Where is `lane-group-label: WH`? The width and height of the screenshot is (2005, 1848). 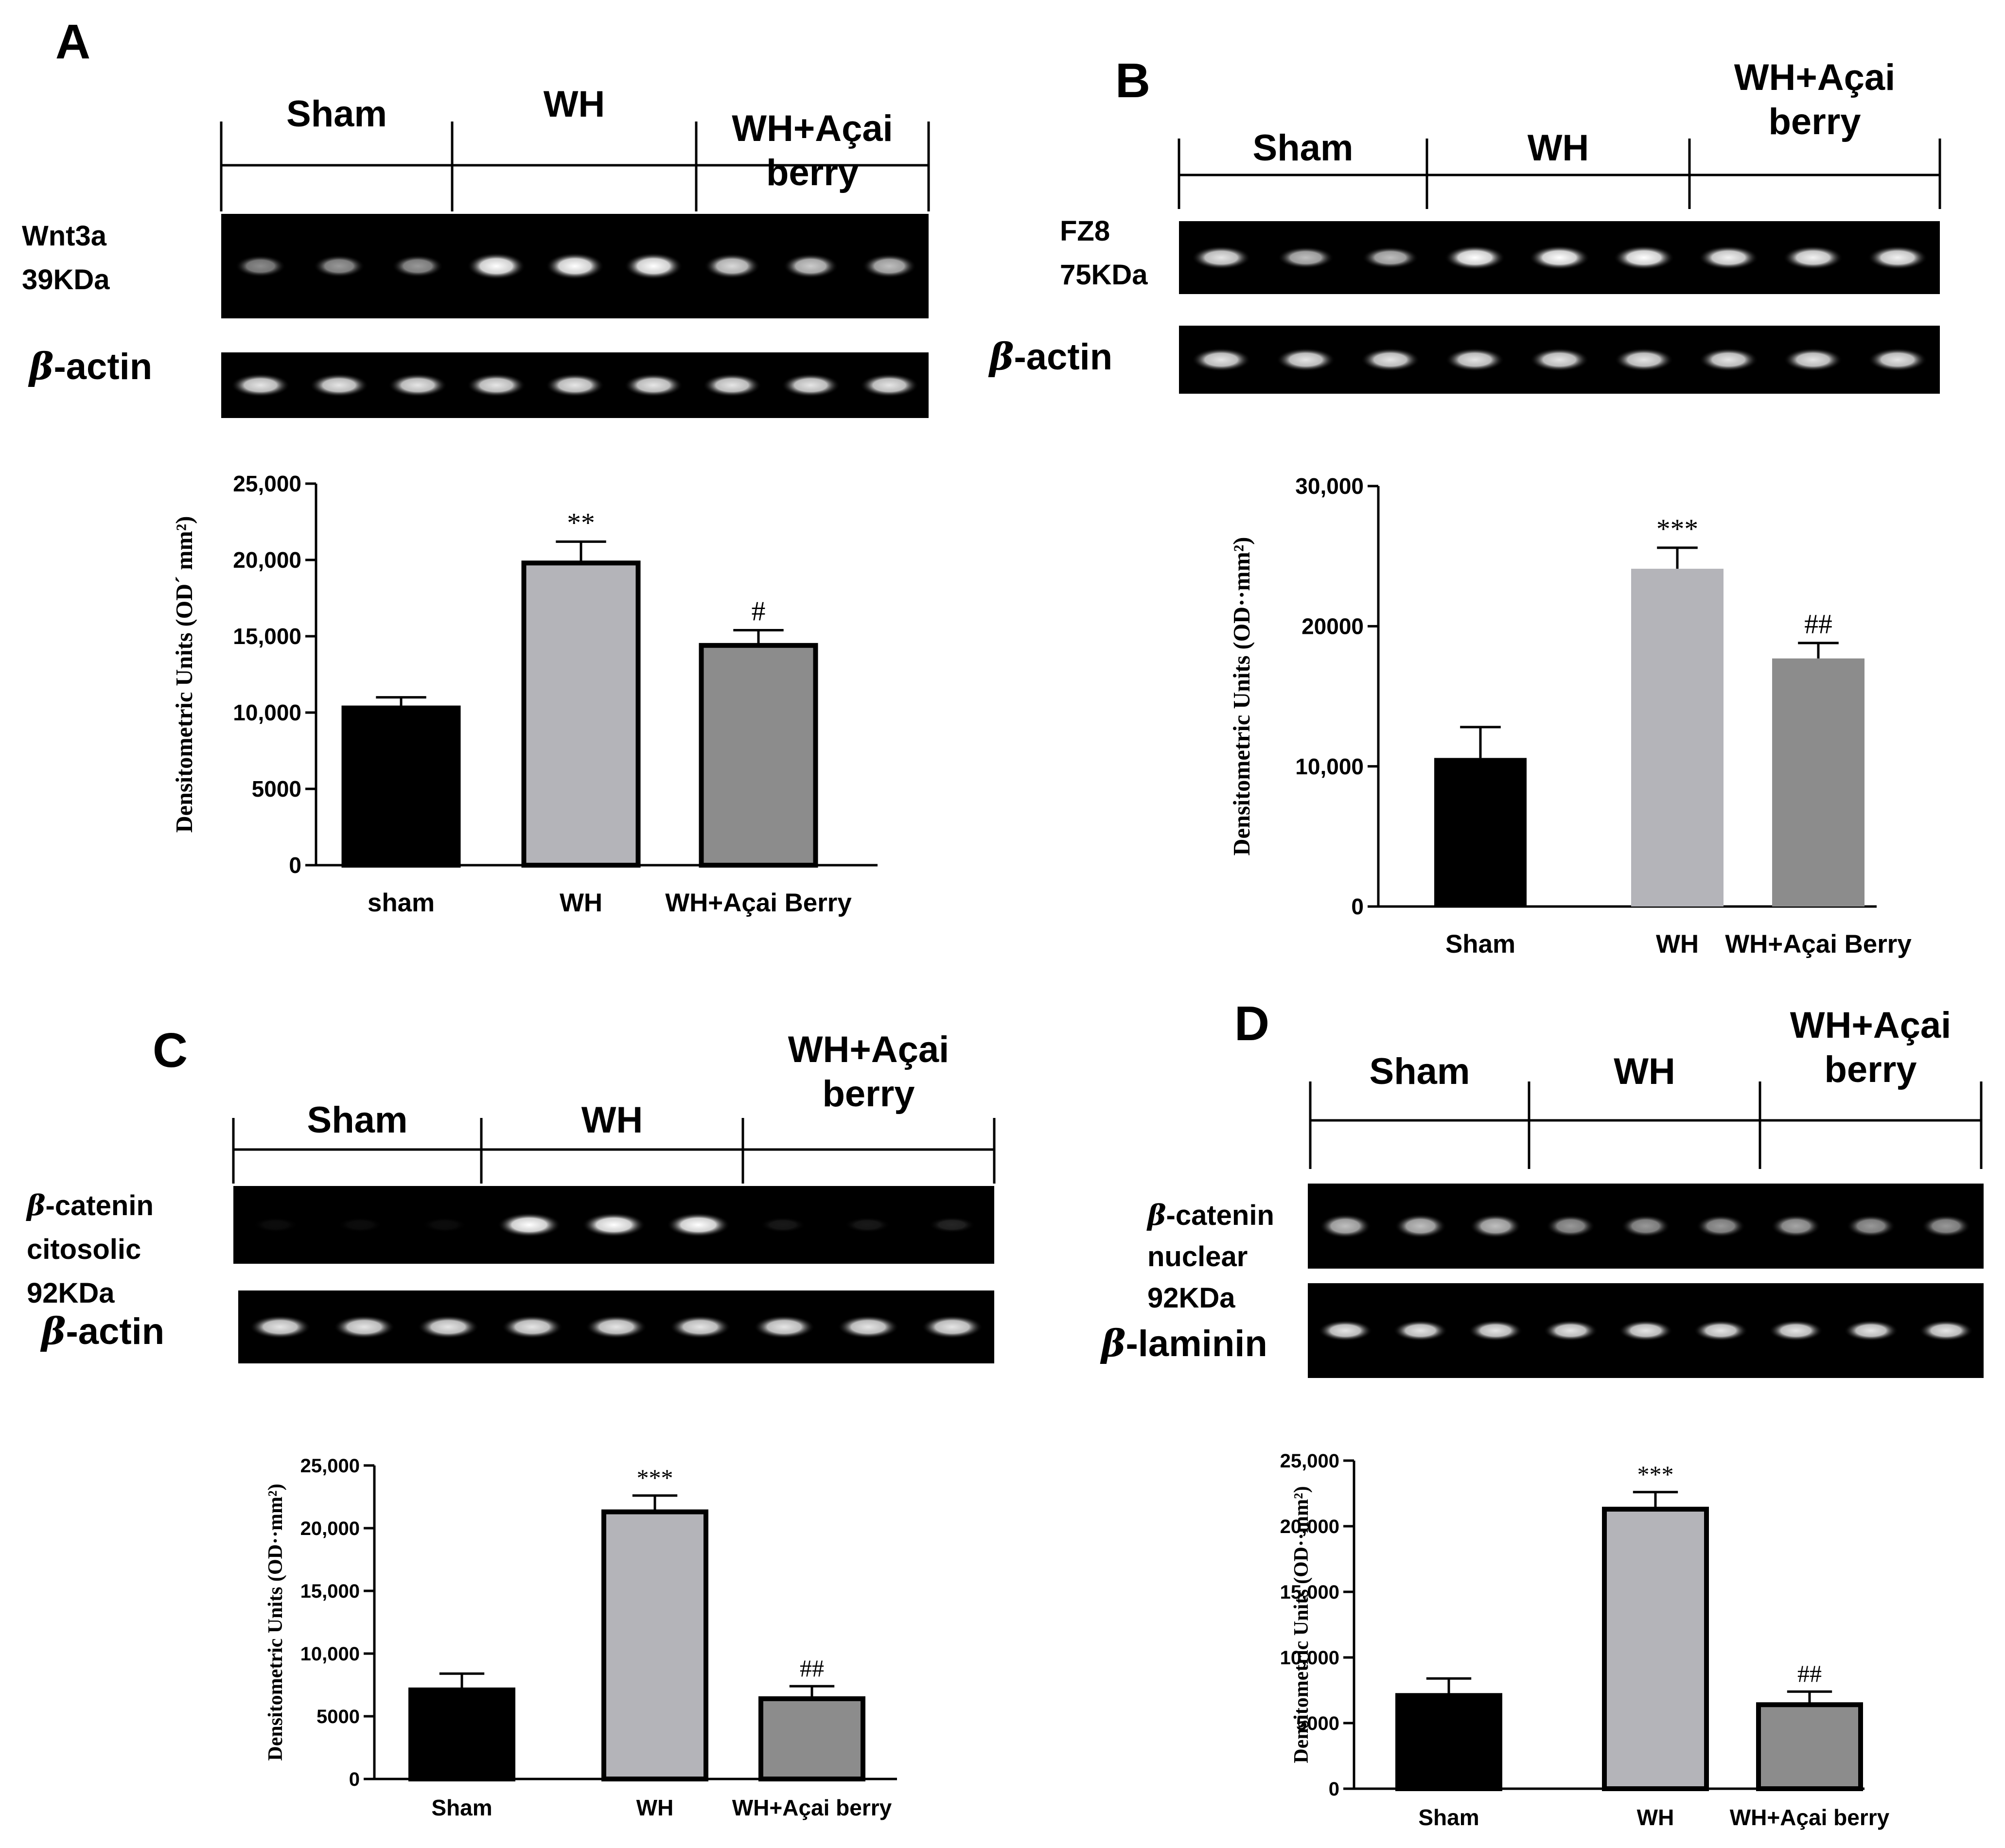 lane-group-label: WH is located at coordinates (1645, 1071).